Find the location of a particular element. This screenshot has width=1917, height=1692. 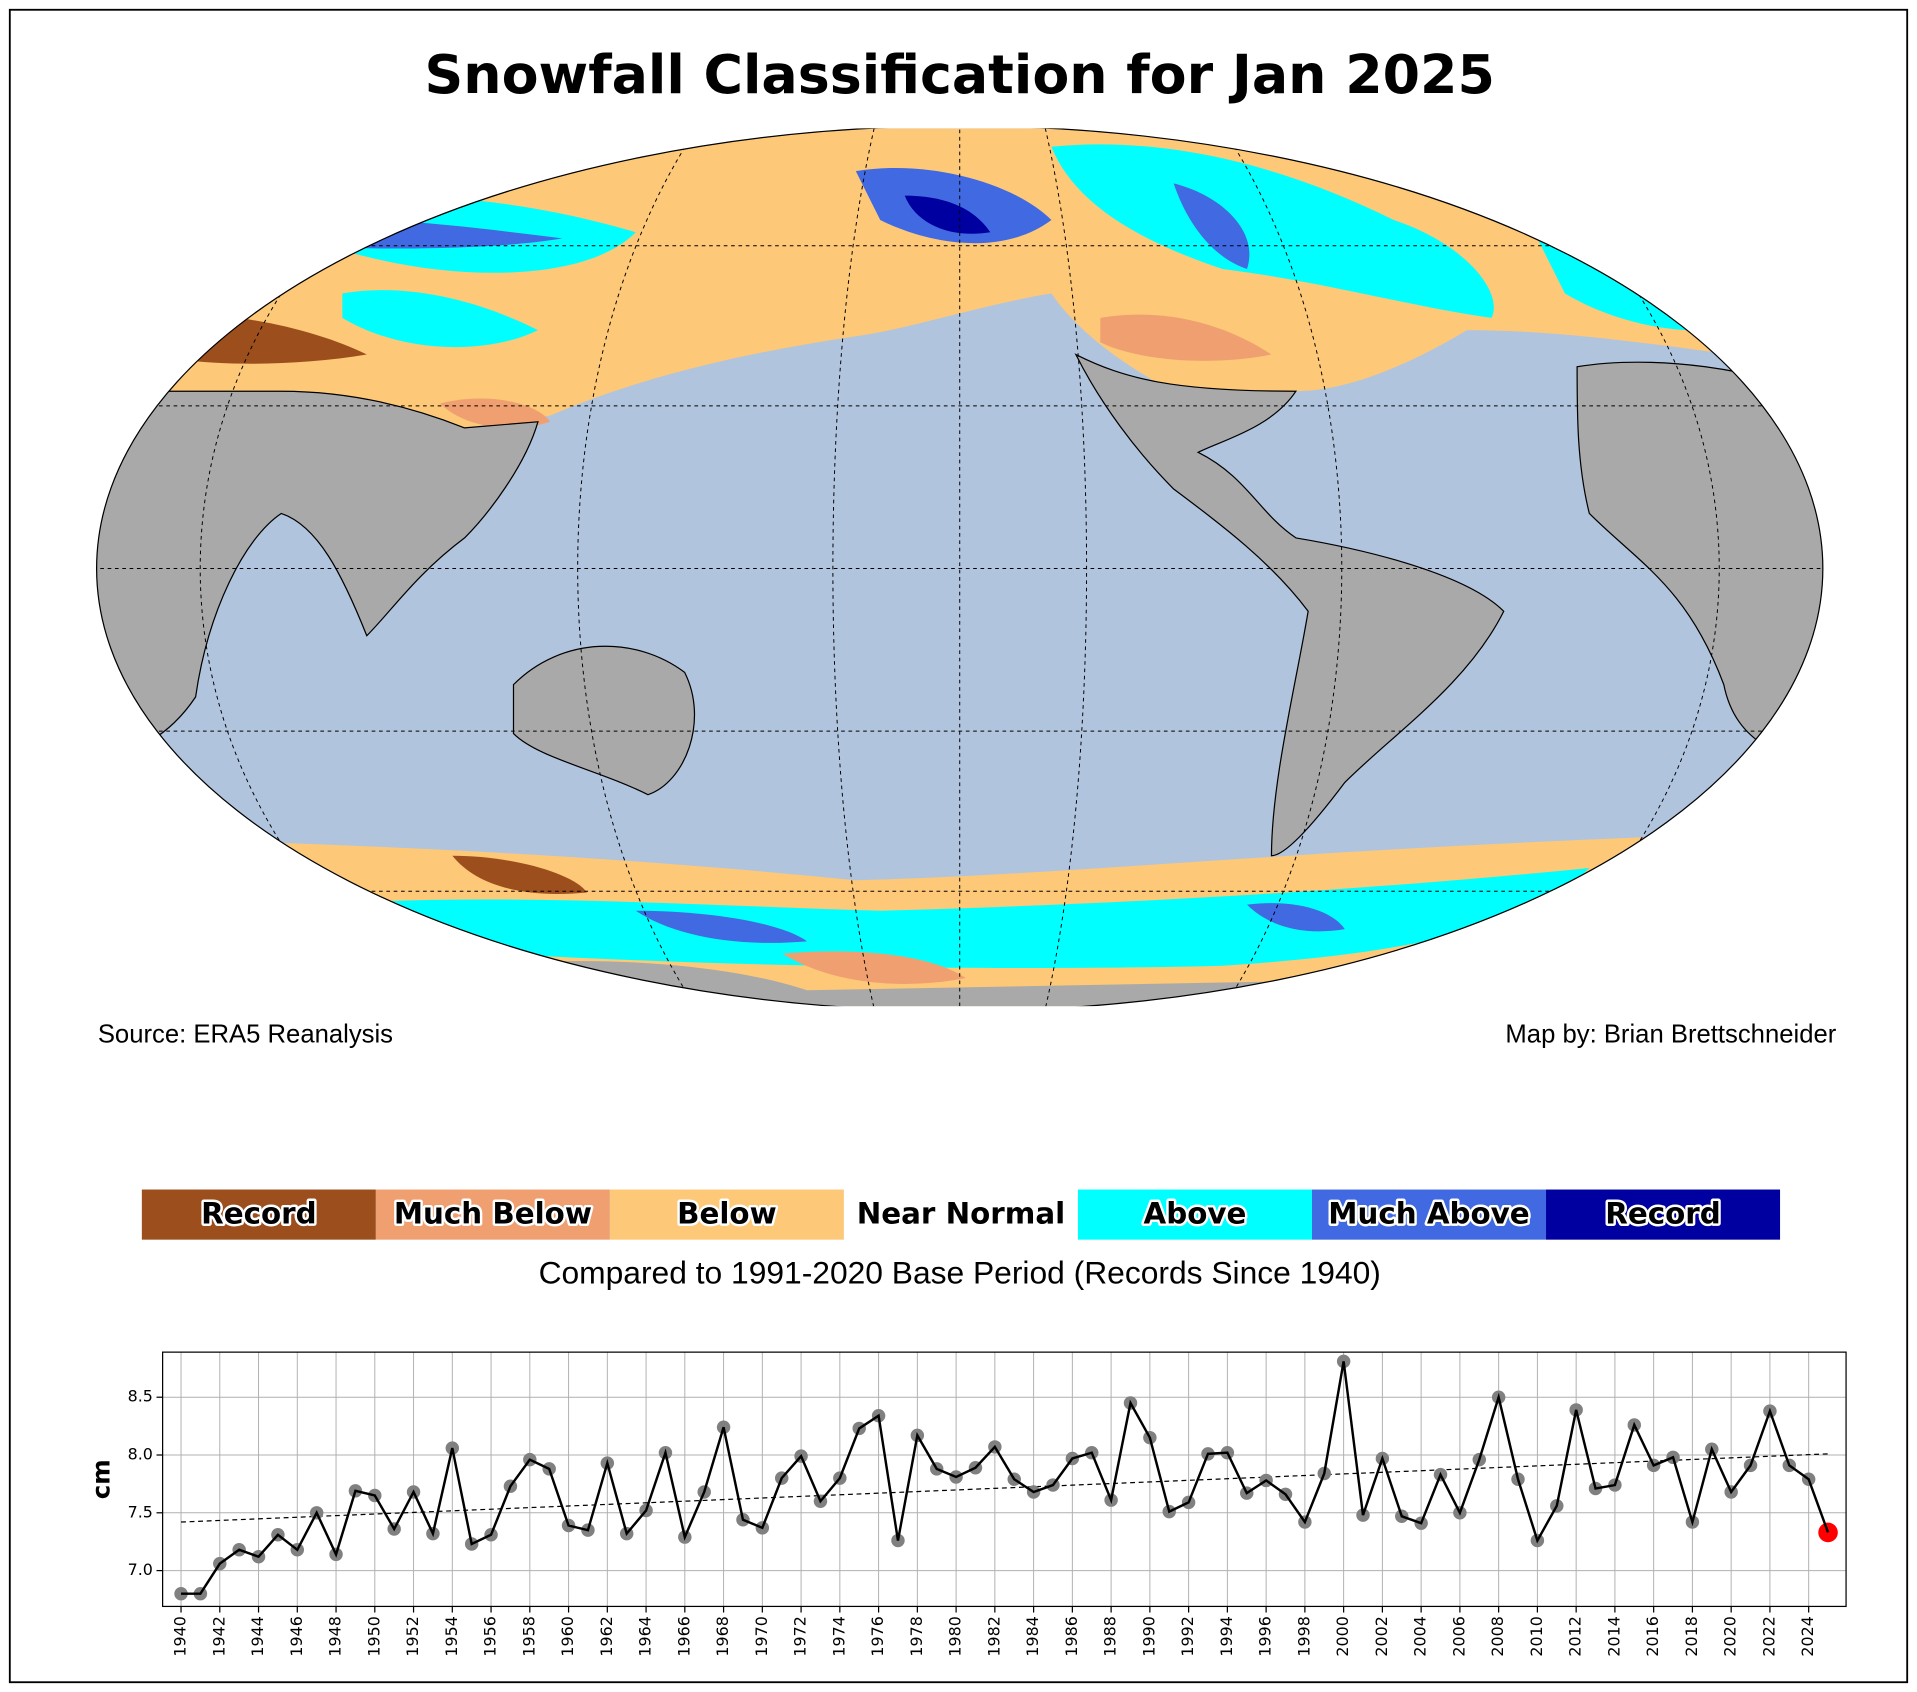

x-tick-label: 1976 is located at coordinates (877, 1636).